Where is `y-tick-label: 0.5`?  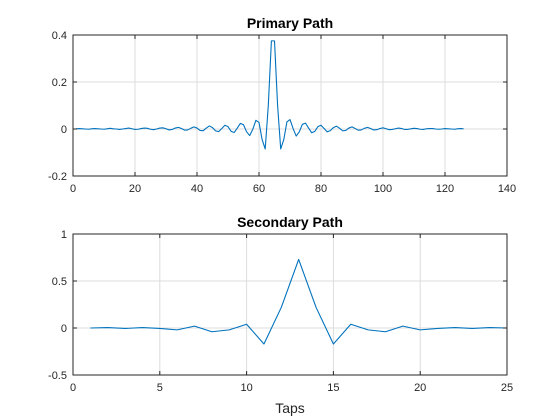
y-tick-label: 0.5 is located at coordinates (59, 282).